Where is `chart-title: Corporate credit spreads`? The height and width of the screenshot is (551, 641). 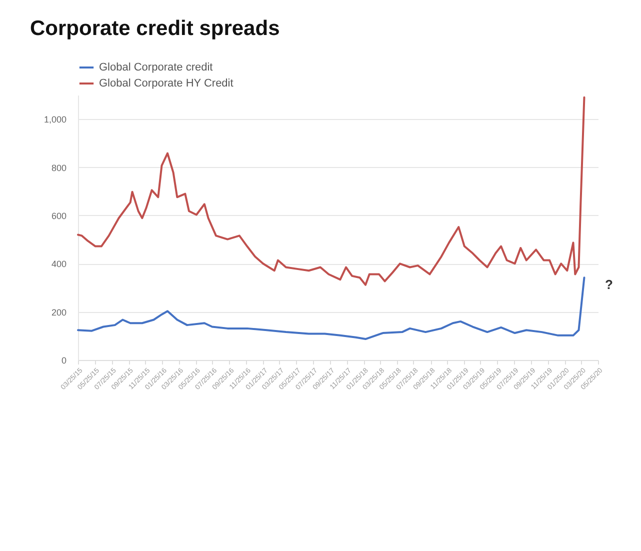 chart-title: Corporate credit spreads is located at coordinates (155, 28).